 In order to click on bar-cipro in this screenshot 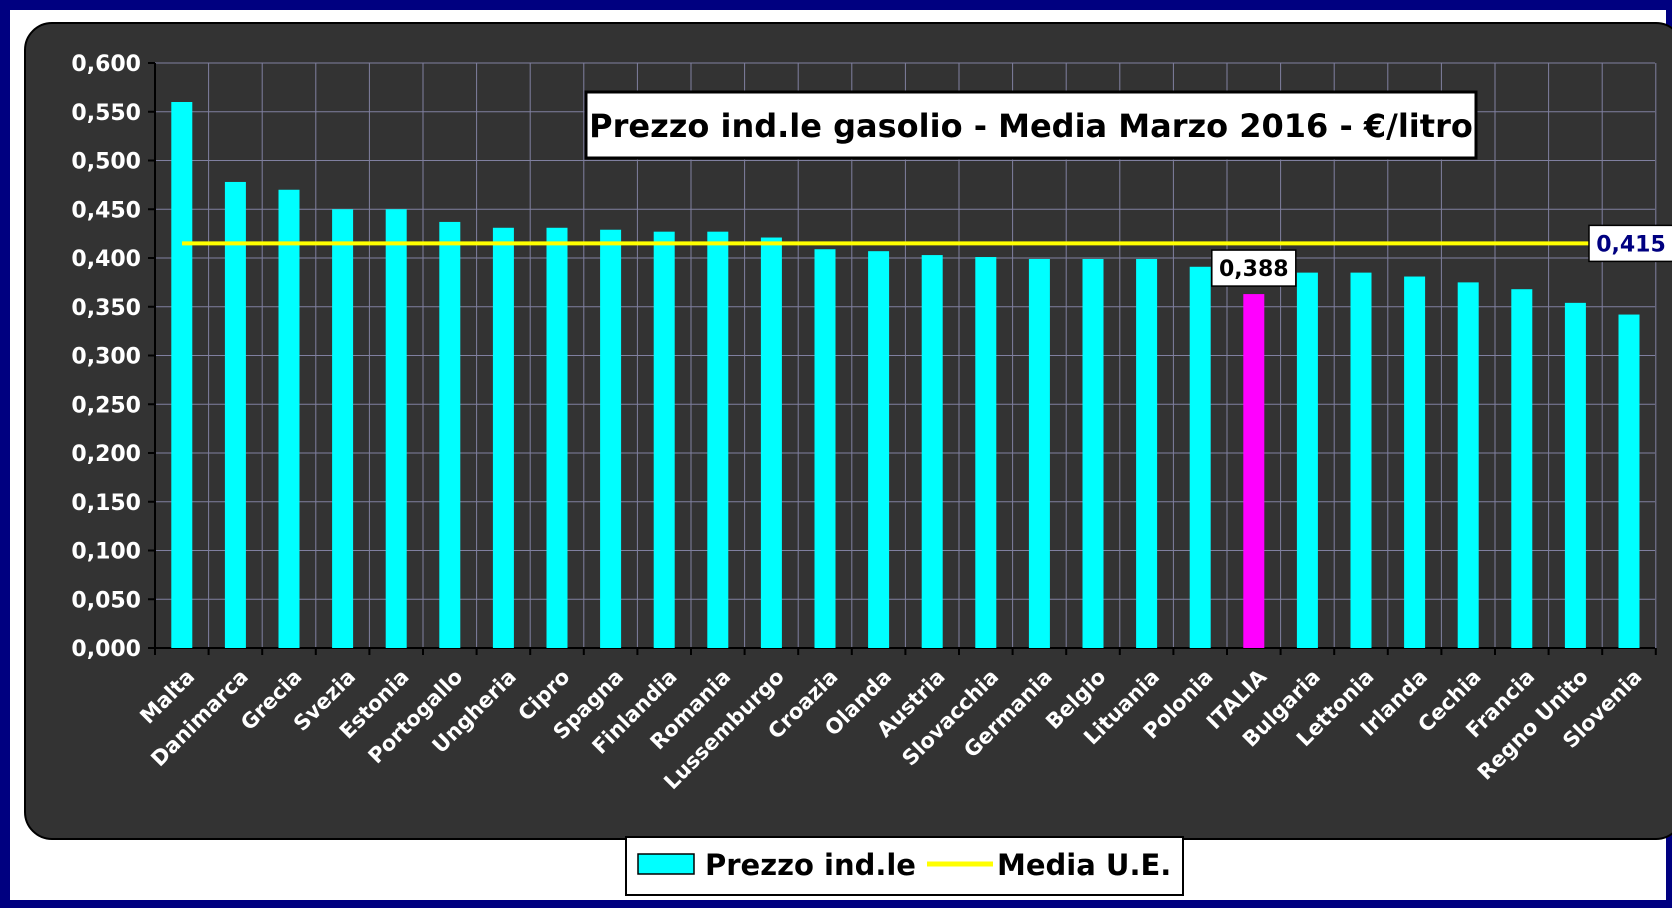, I will do `click(557, 437)`.